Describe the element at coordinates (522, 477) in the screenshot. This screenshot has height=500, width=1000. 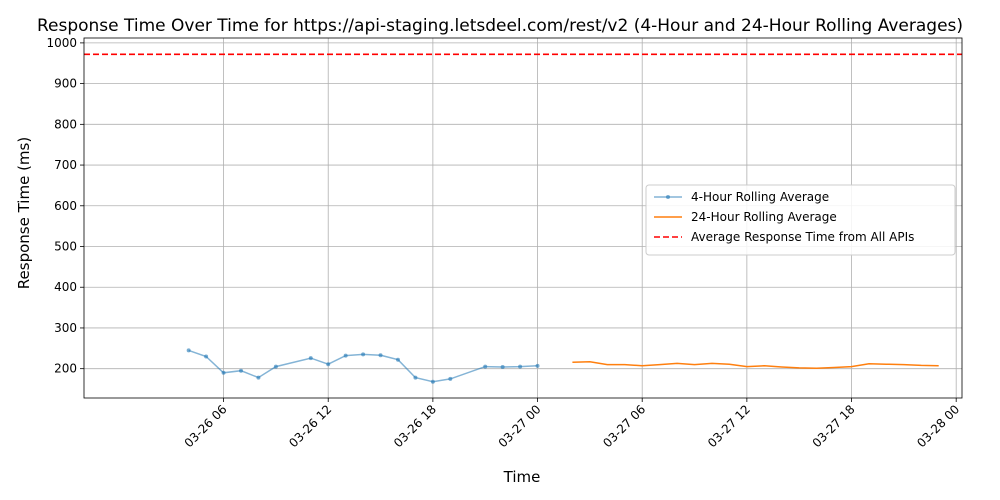
I see `x-axis-label: Time` at that location.